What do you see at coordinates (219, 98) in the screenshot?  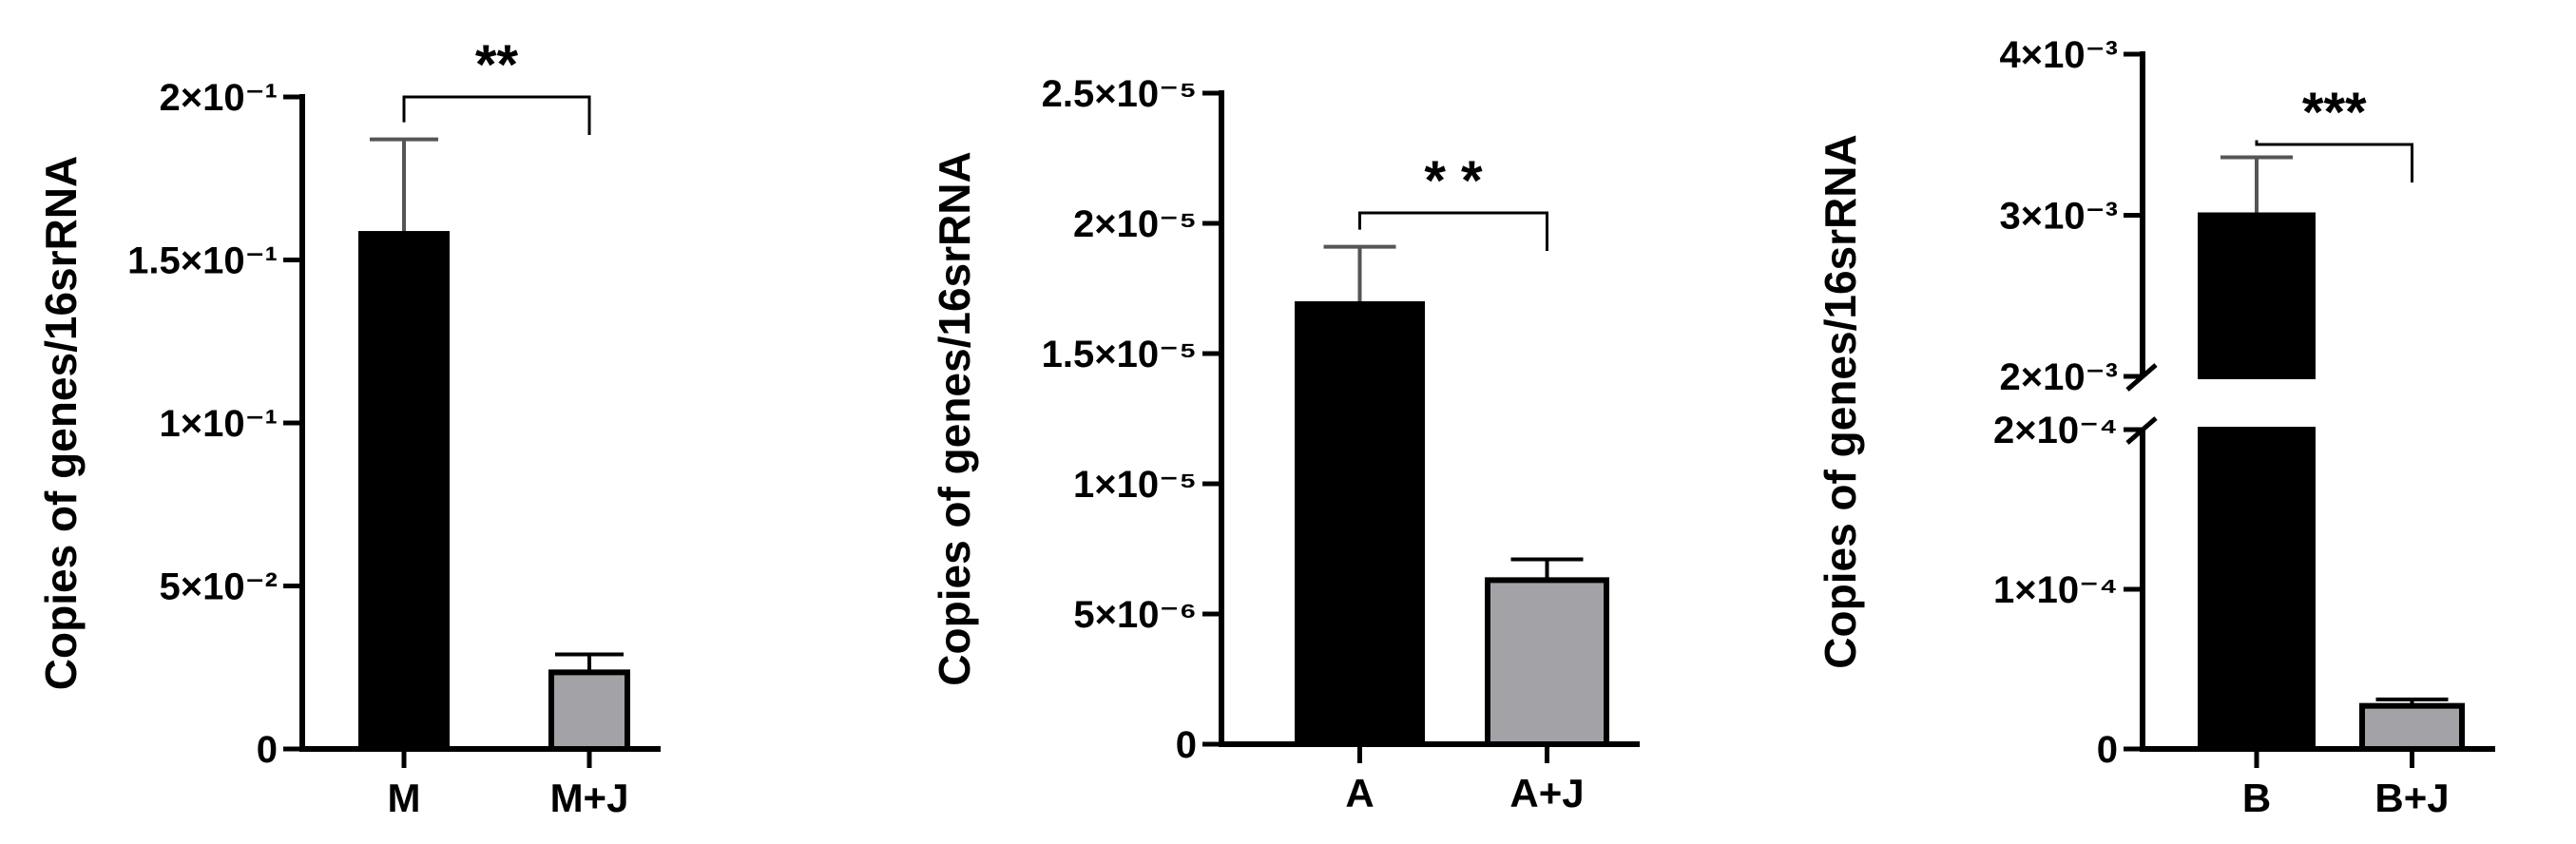 I see `y-tick-label: 2×10⁻¹` at bounding box center [219, 98].